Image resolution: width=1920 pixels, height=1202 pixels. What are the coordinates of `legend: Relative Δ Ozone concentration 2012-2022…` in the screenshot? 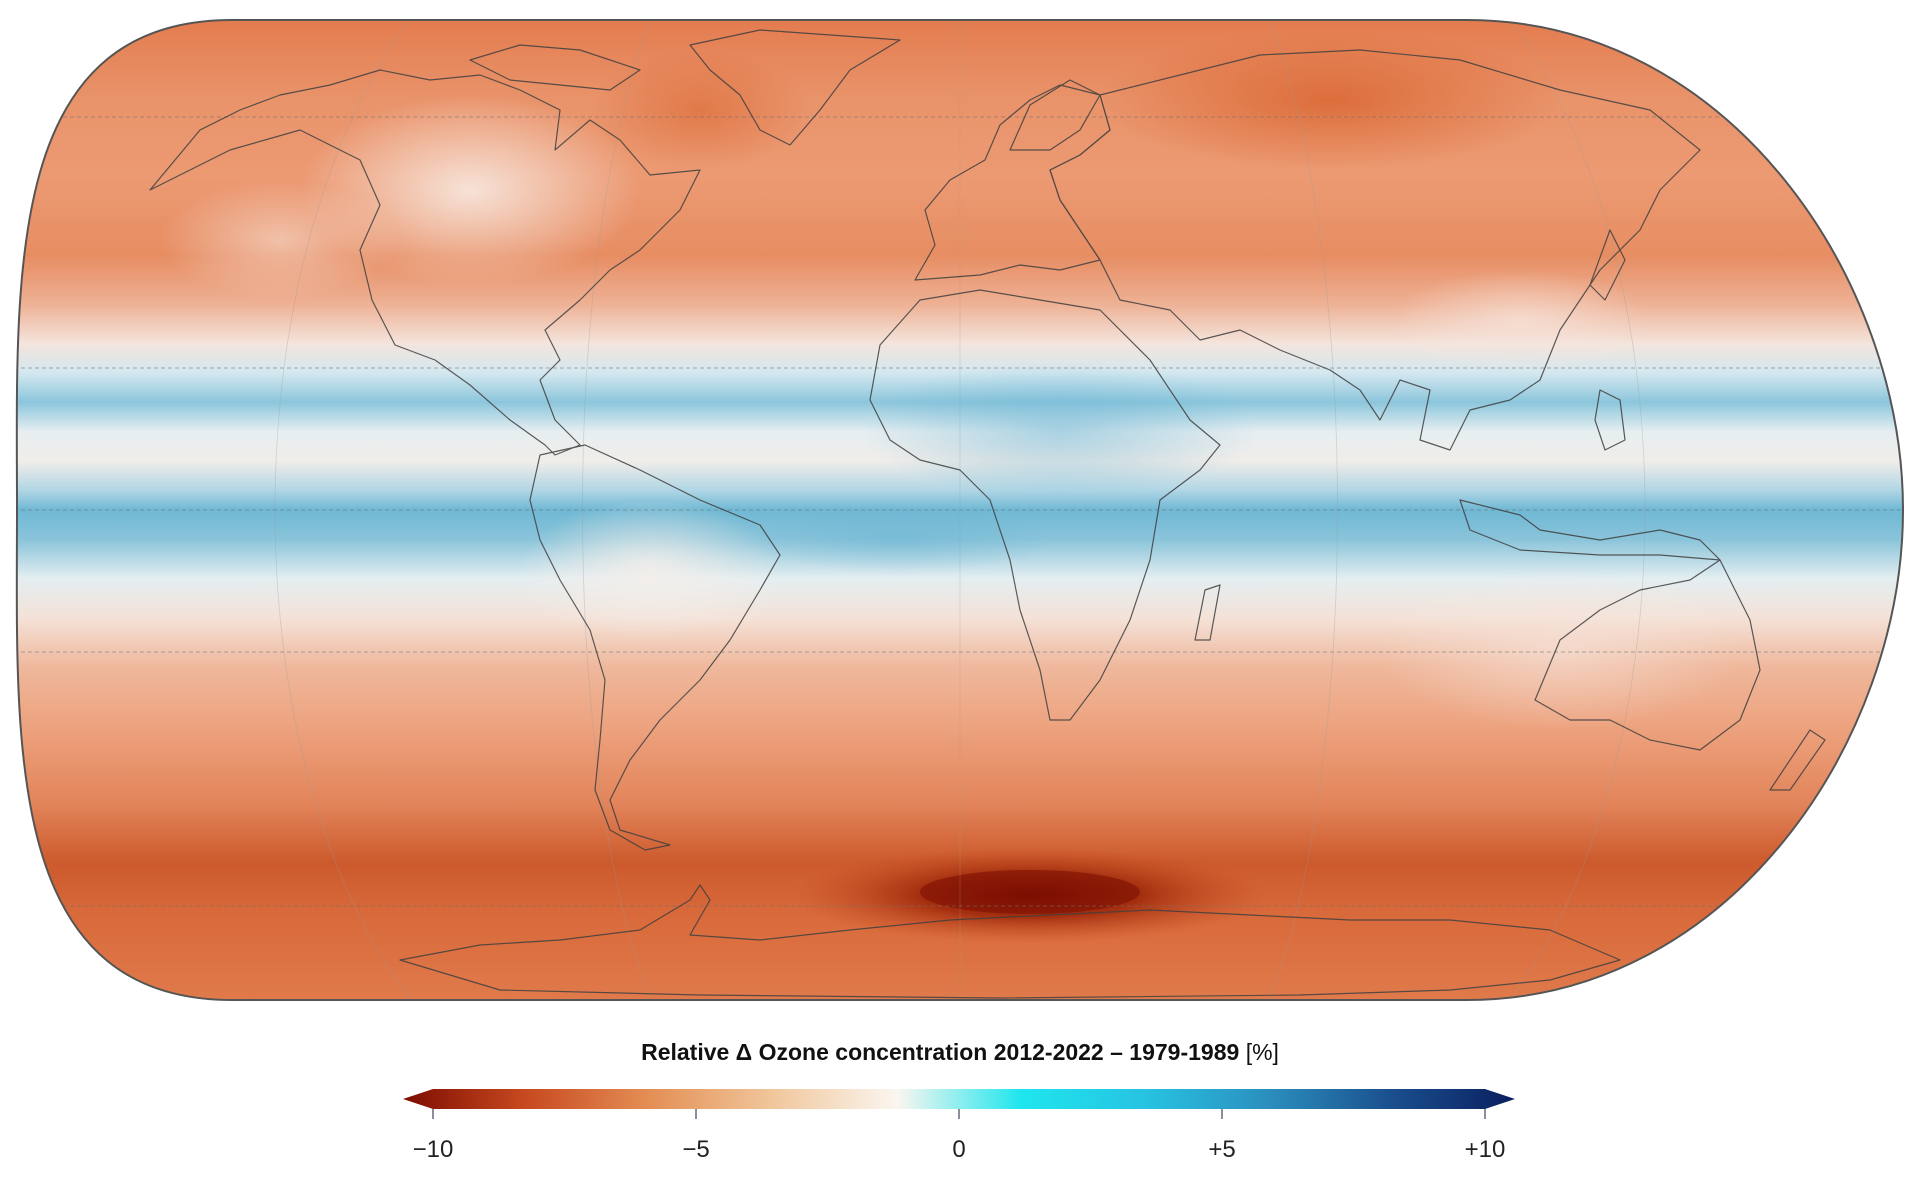 It's located at (960, 1116).